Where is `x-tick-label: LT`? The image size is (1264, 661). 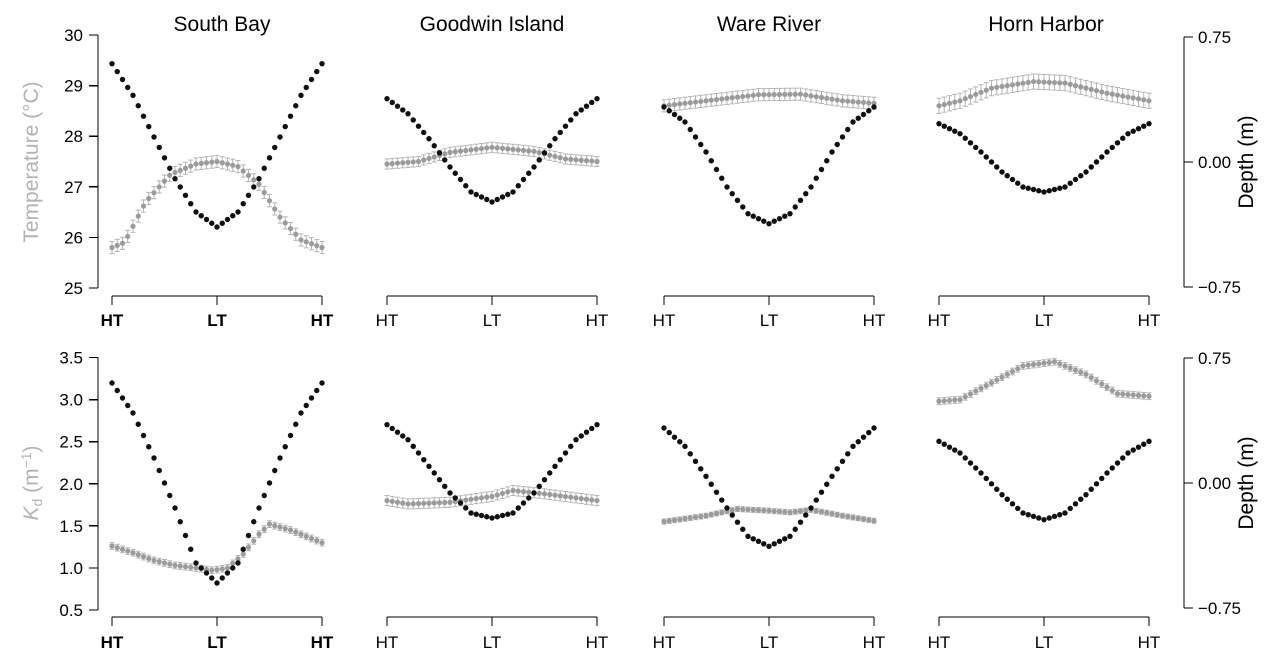 x-tick-label: LT is located at coordinates (217, 642).